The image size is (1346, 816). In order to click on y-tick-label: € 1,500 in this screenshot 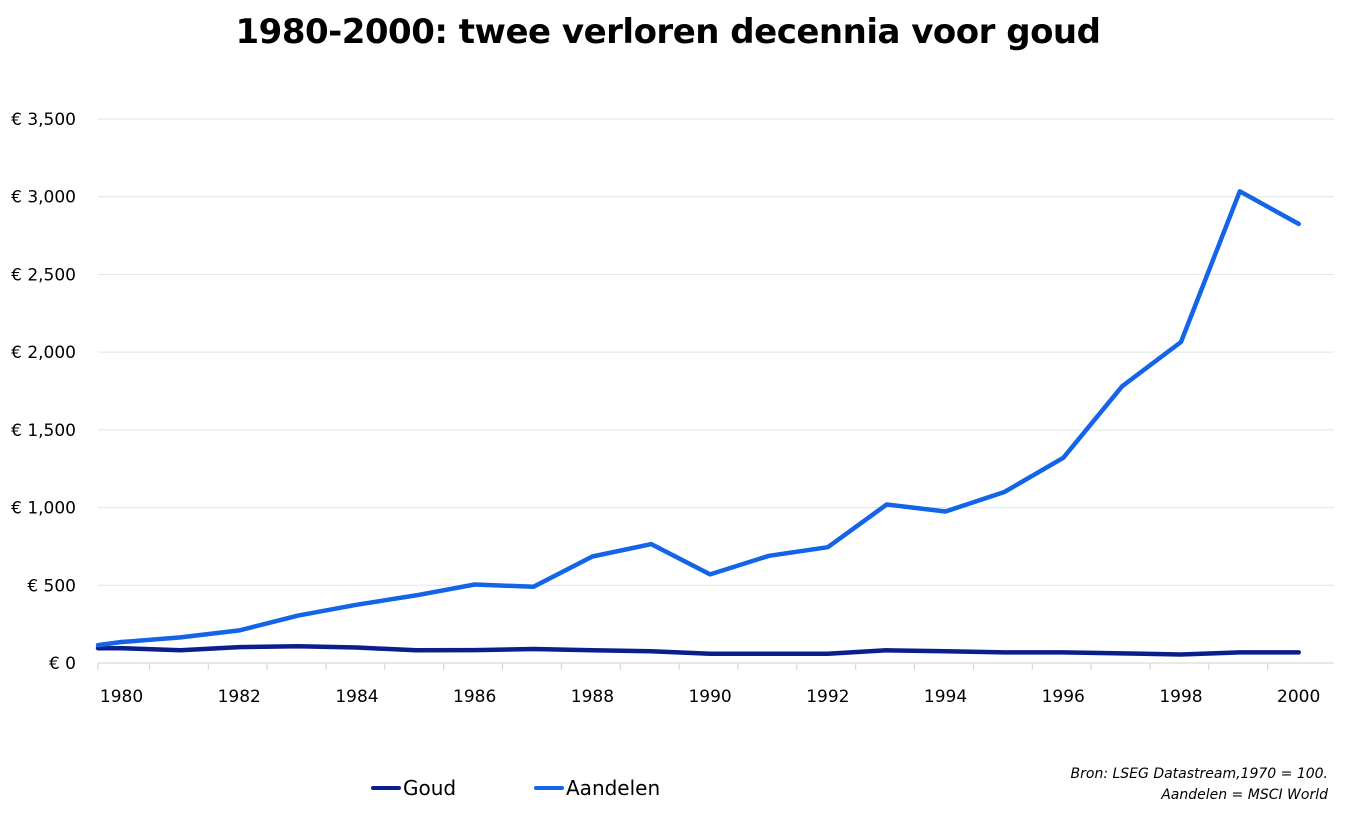, I will do `click(43, 431)`.